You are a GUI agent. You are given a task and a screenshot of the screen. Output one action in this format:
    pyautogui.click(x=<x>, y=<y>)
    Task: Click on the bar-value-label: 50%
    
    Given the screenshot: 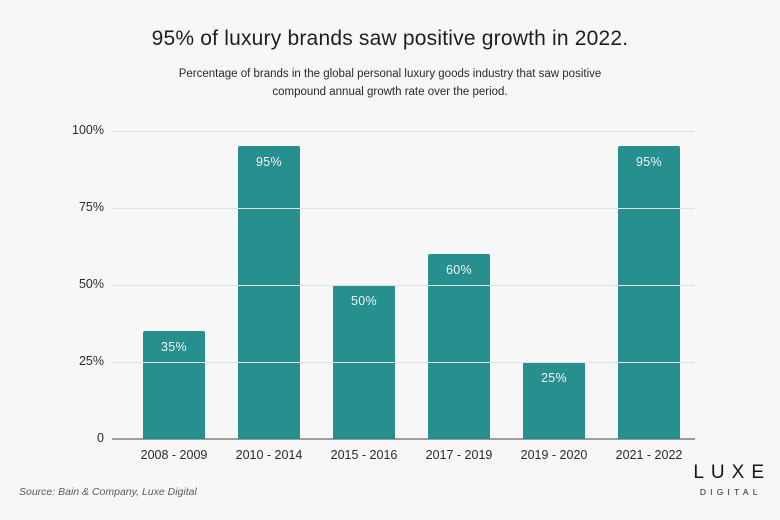 What is the action you would take?
    pyautogui.click(x=364, y=301)
    